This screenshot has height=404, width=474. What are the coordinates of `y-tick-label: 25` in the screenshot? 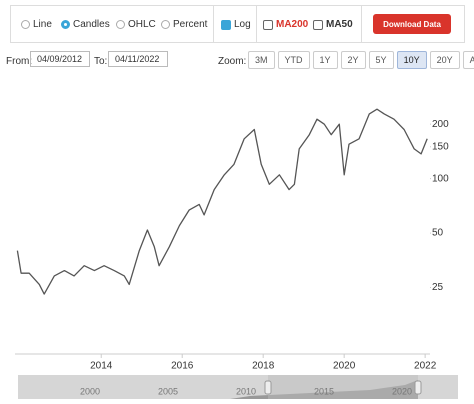 It's located at (438, 287).